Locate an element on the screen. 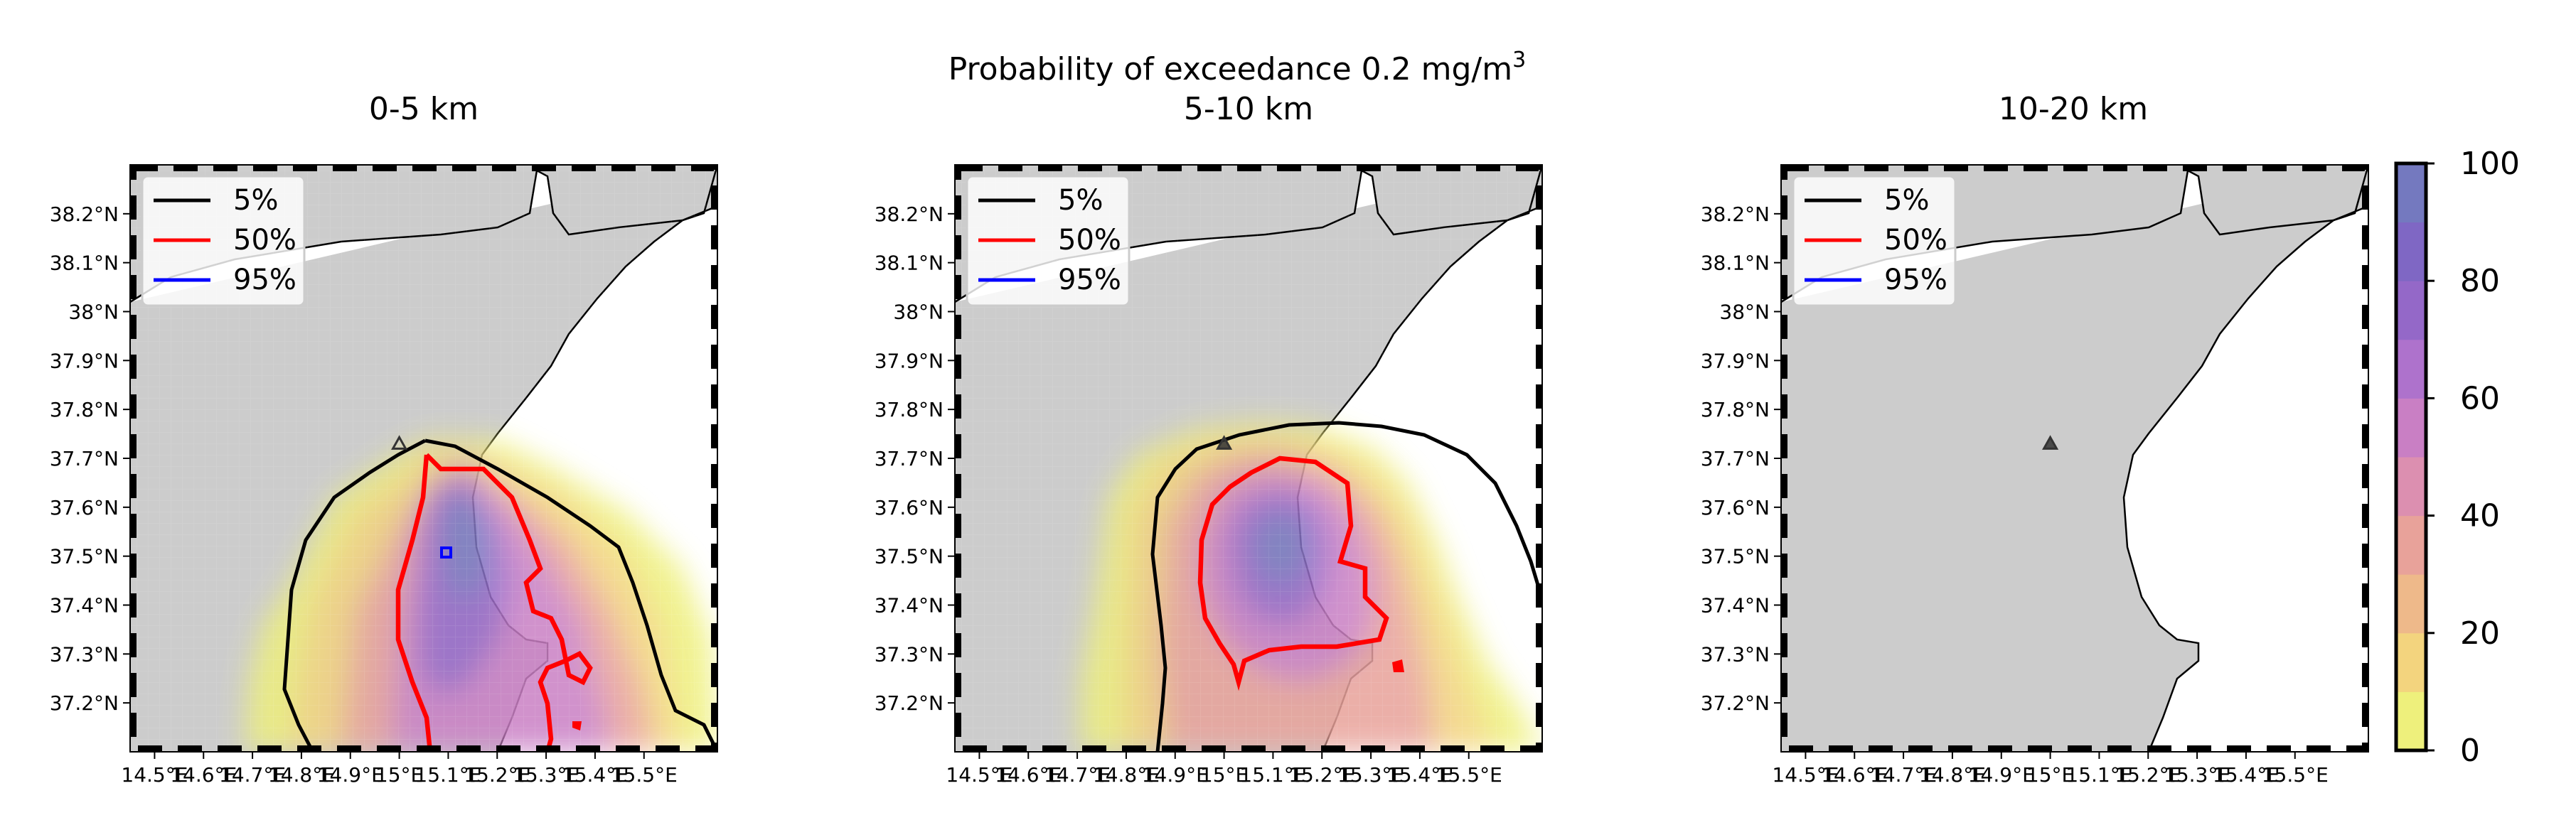 The height and width of the screenshot is (825, 2576). colorbar-tick-label: 20 is located at coordinates (2480, 633).